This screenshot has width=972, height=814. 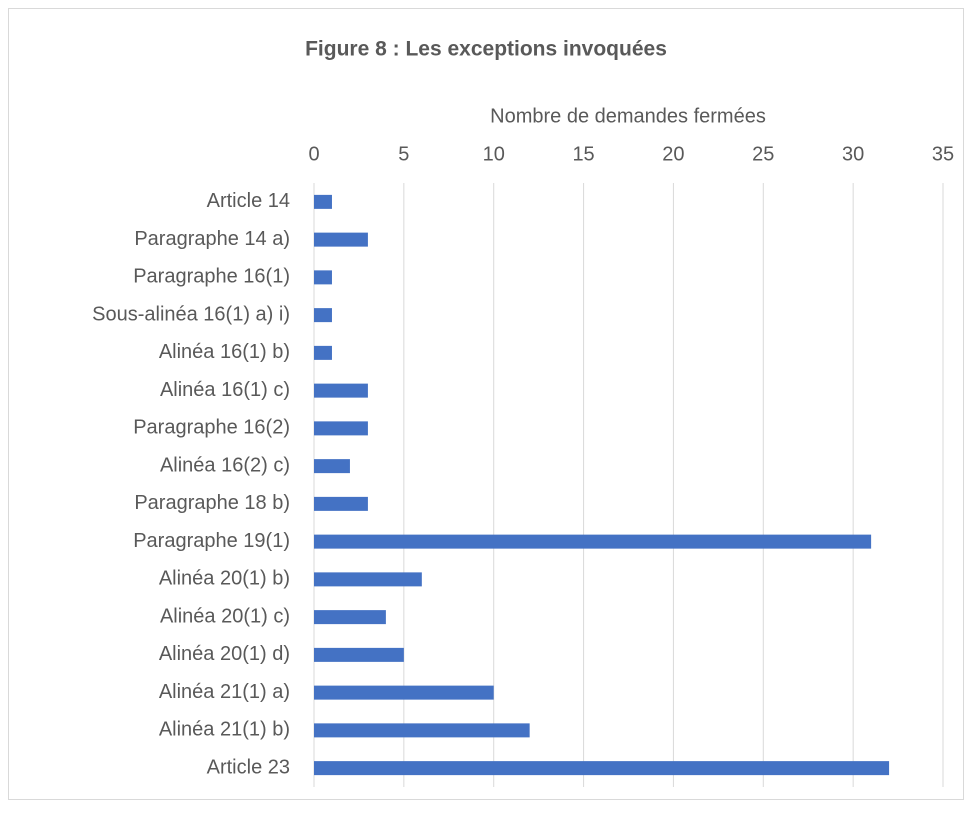 I want to click on y-tick-label: Paragraphe 14 a), so click(x=212, y=239).